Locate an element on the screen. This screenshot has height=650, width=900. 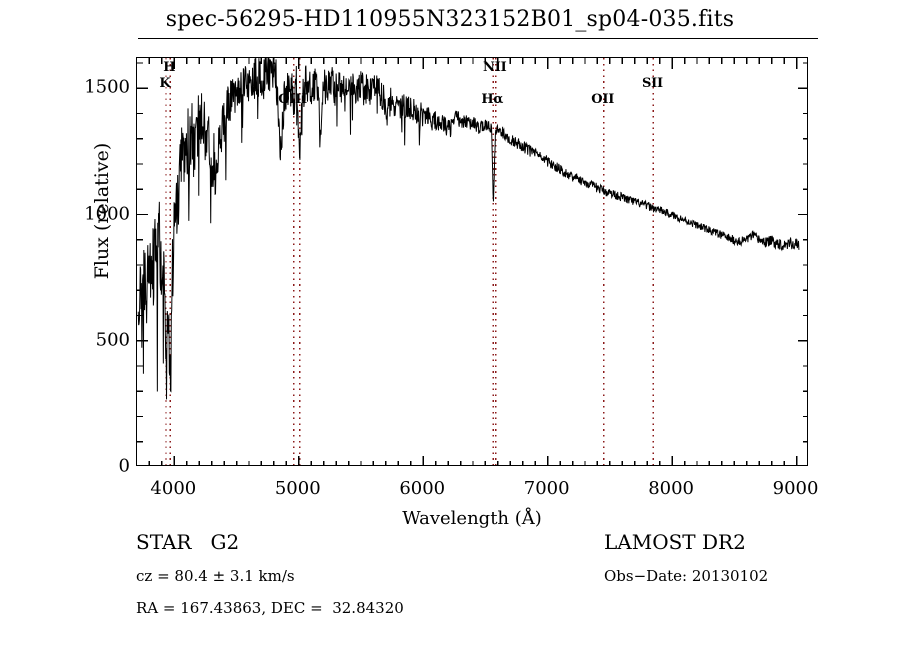
y-tick-1000: 1000 is located at coordinates (107, 214).